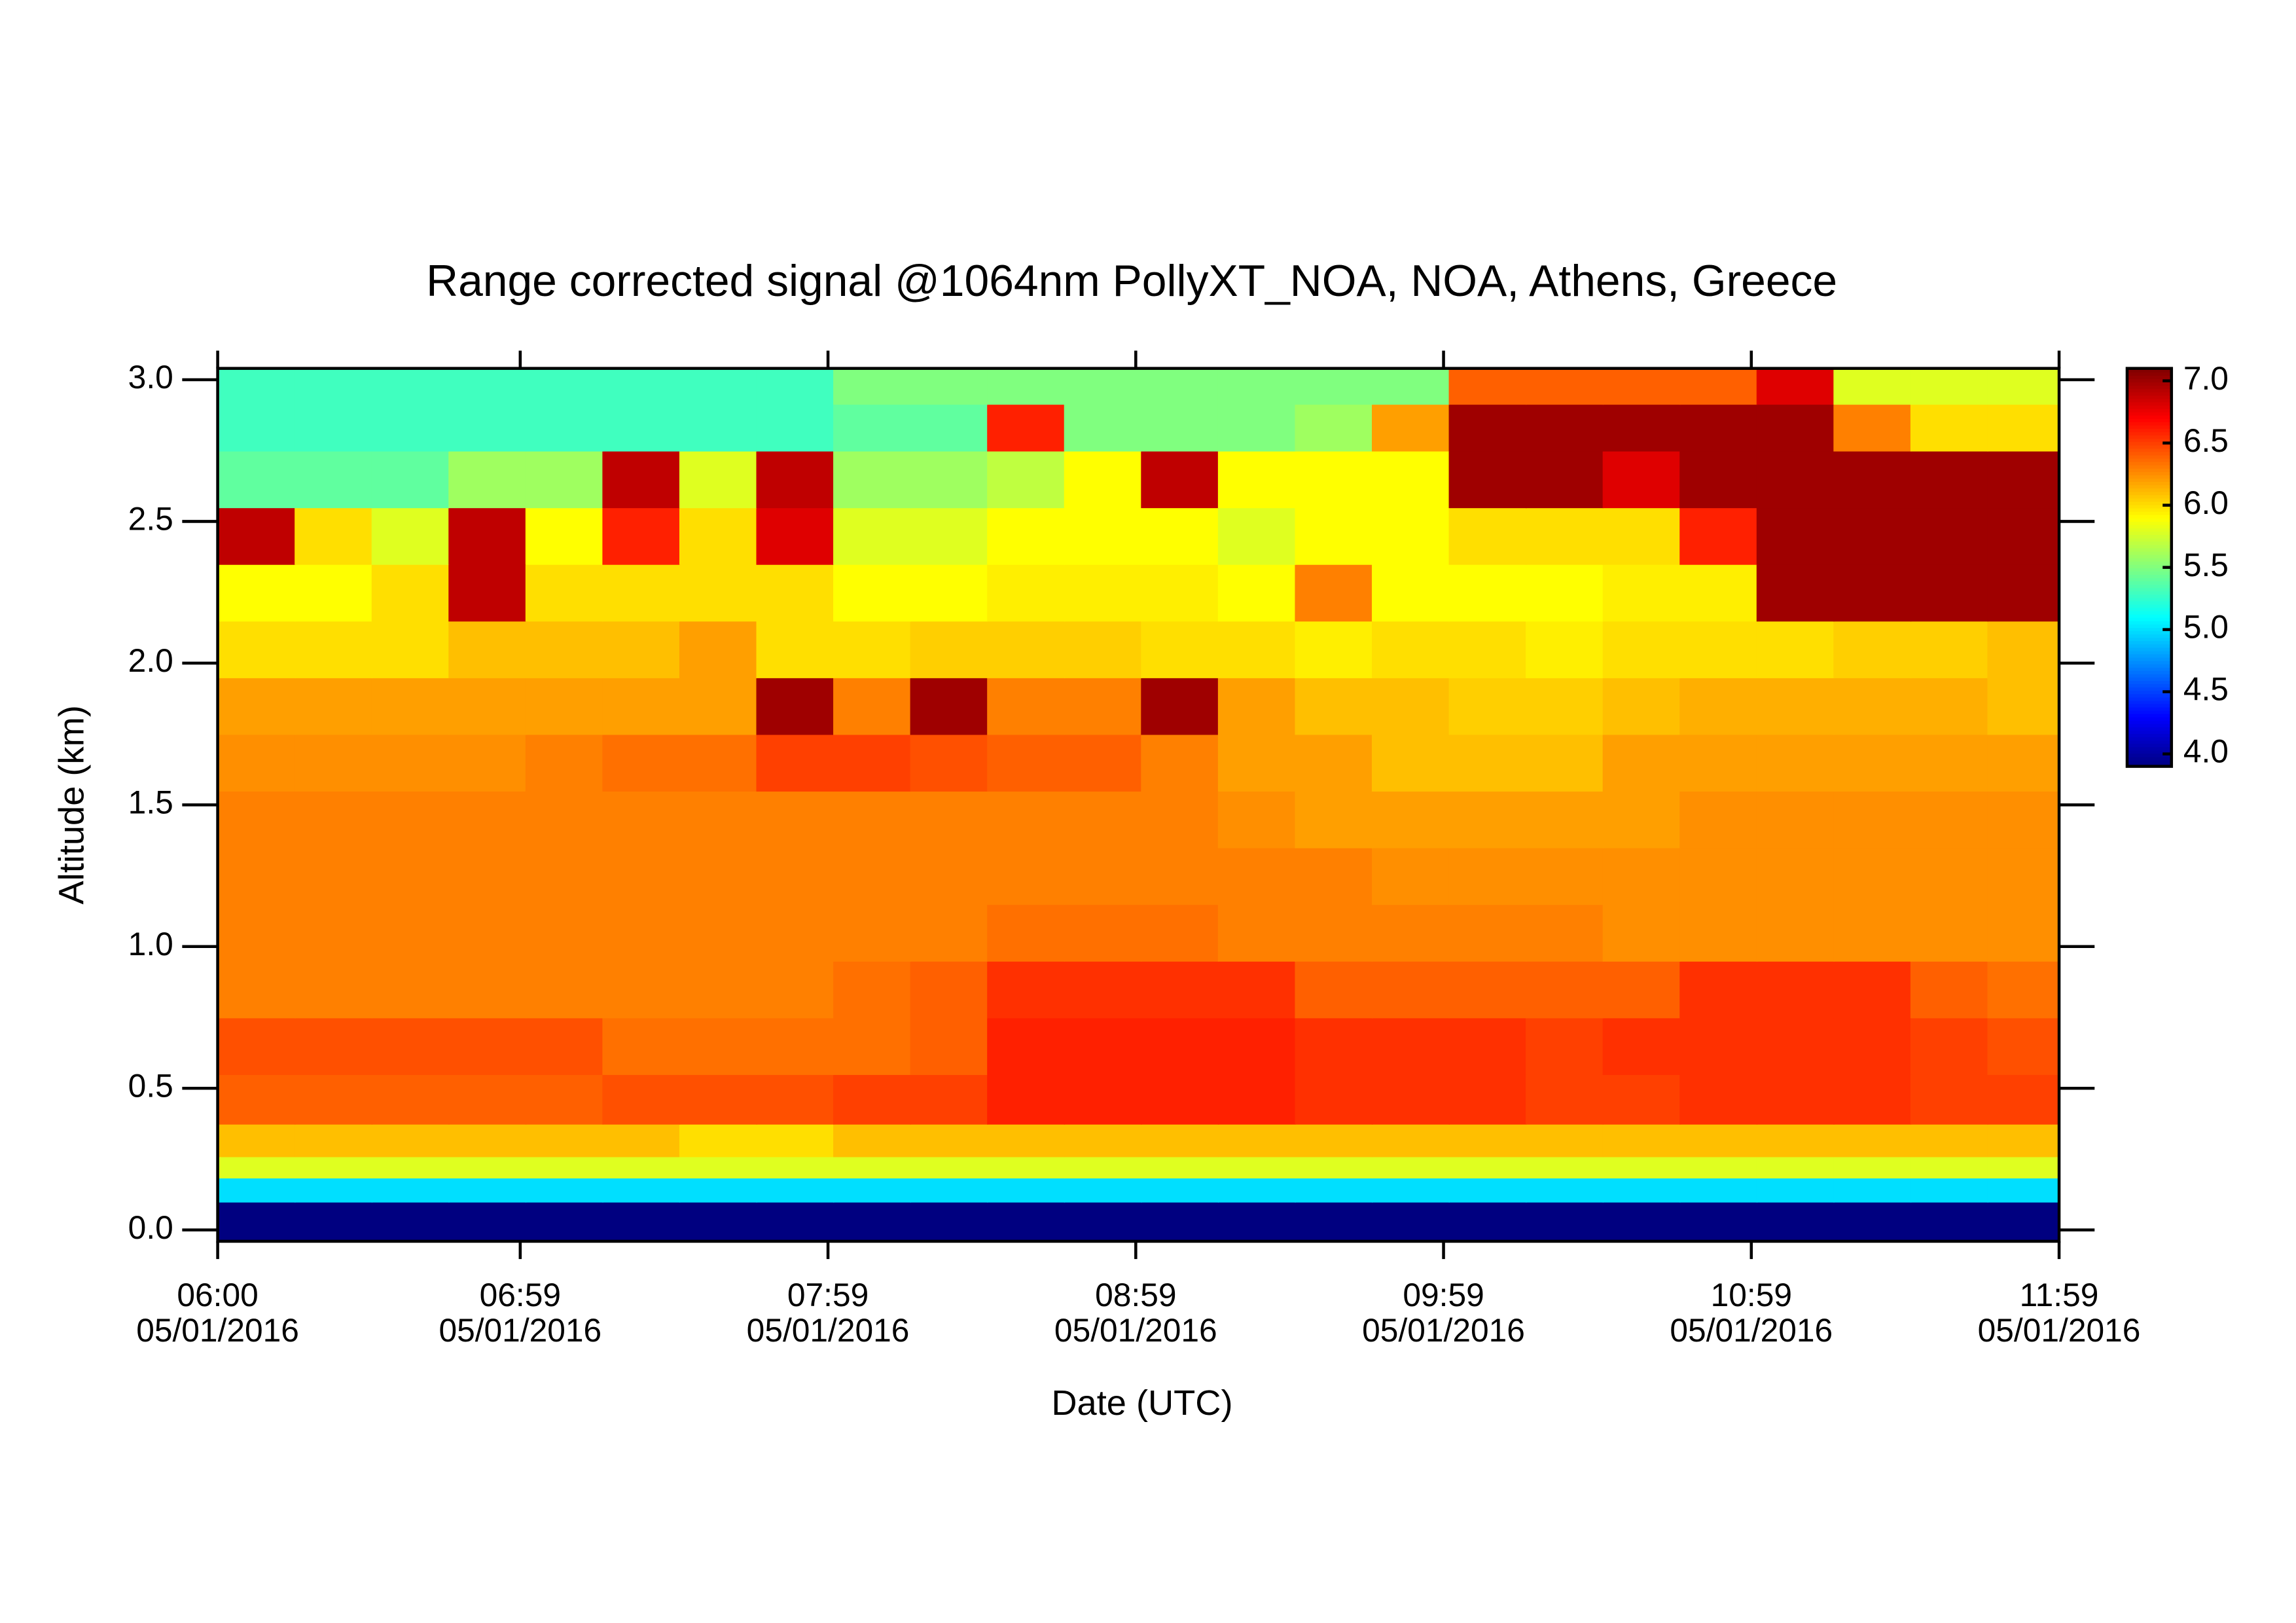 This screenshot has width=2296, height=1623. I want to click on colorbar: 4.0 4.5 5.0 5.5 6.0 6.5 7.0, so click(2177, 565).